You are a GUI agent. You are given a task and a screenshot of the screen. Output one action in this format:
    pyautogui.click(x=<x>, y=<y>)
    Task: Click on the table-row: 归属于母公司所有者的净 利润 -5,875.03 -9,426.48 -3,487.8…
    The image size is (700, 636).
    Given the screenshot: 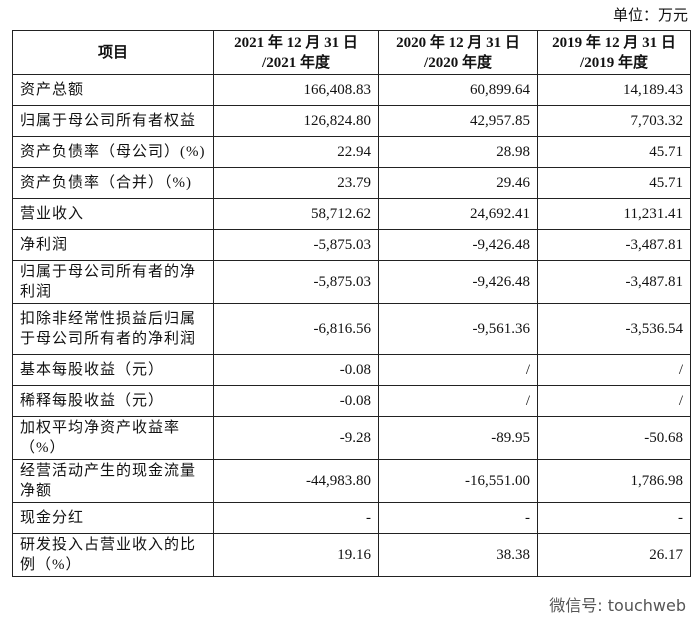 What is the action you would take?
    pyautogui.click(x=351, y=282)
    